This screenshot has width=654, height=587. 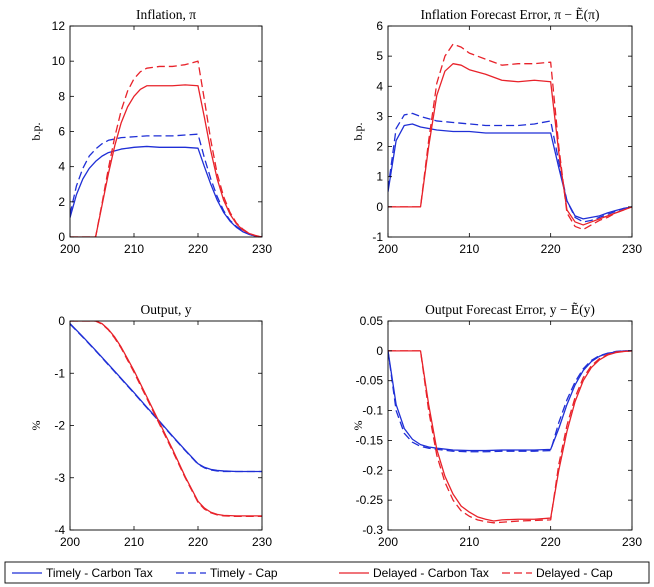 I want to click on y-tick-label: -2, so click(x=59, y=426).